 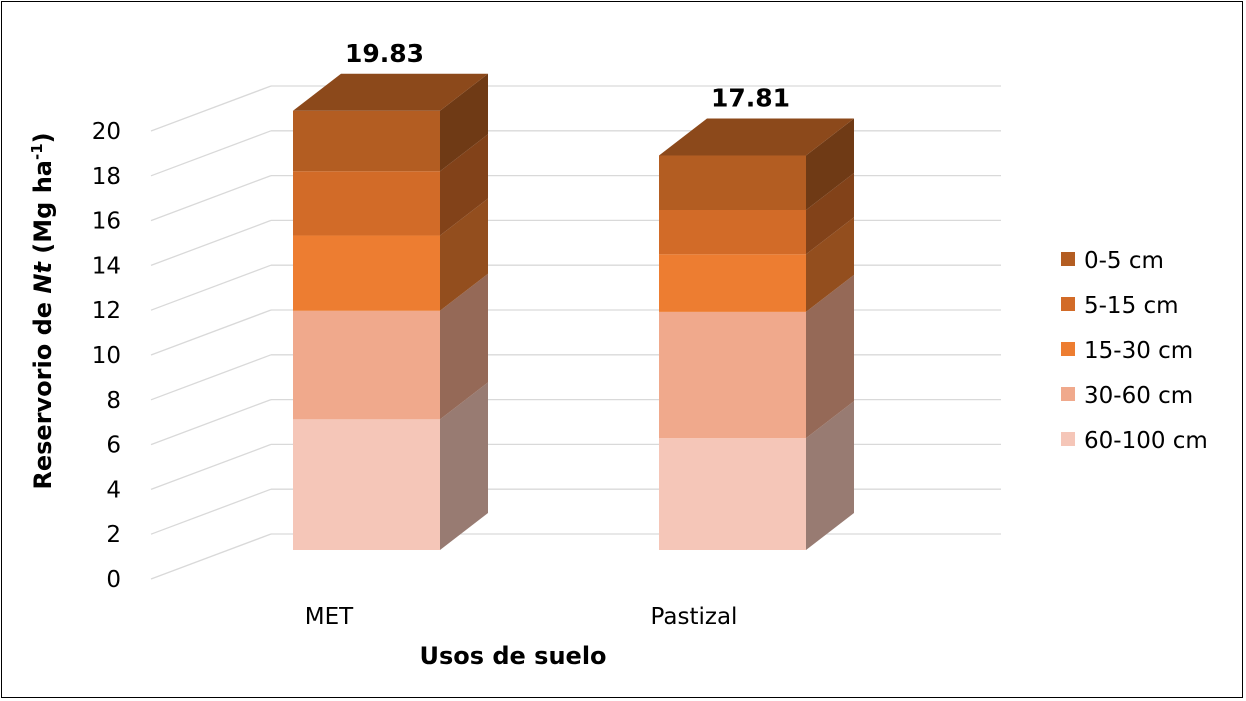 I want to click on y-tick-label: 20, so click(x=106, y=132).